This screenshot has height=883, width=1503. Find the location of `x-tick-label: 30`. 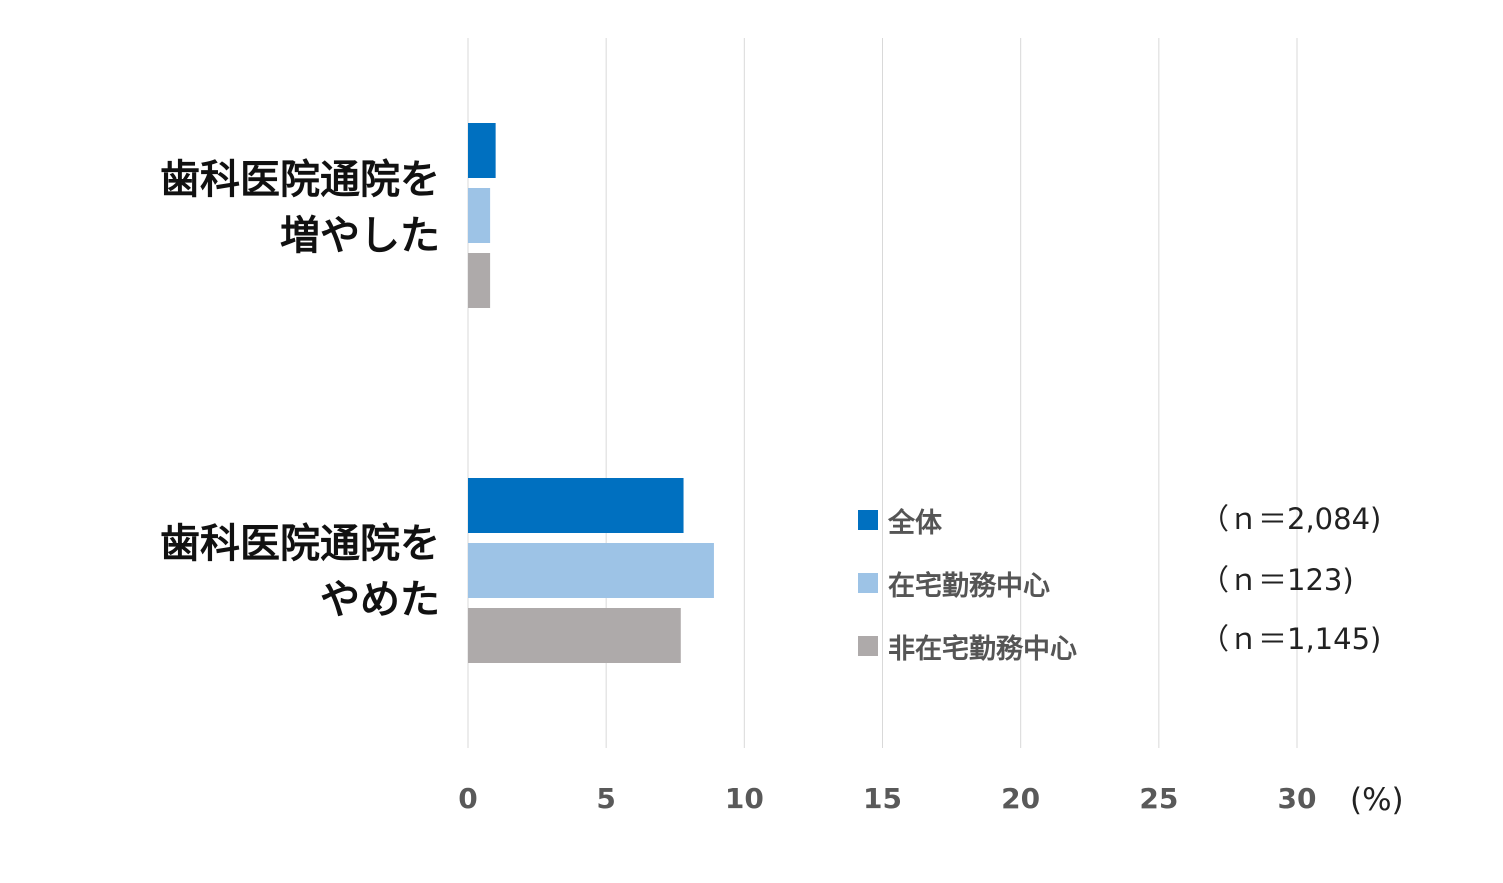

x-tick-label: 30 is located at coordinates (1297, 798).